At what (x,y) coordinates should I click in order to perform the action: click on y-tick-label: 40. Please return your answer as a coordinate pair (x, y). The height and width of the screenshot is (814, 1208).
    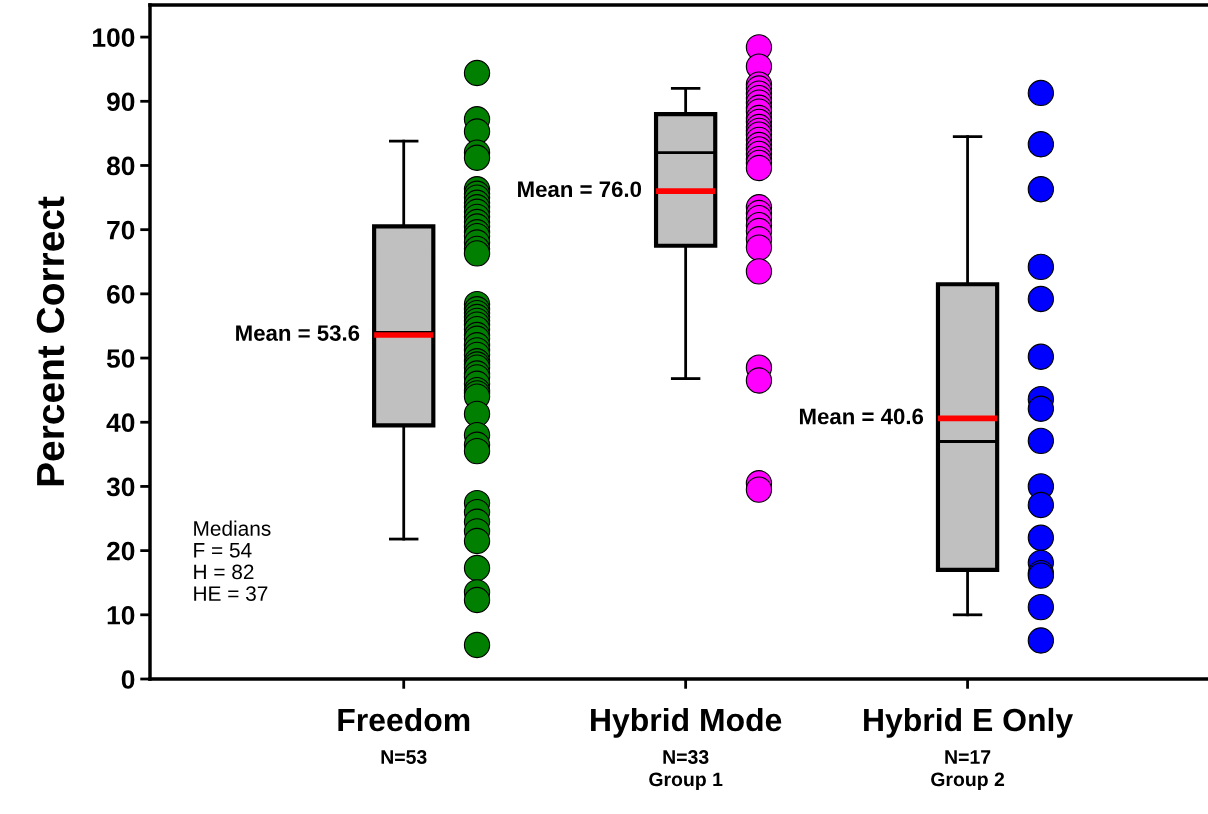
    Looking at the image, I should click on (120, 423).